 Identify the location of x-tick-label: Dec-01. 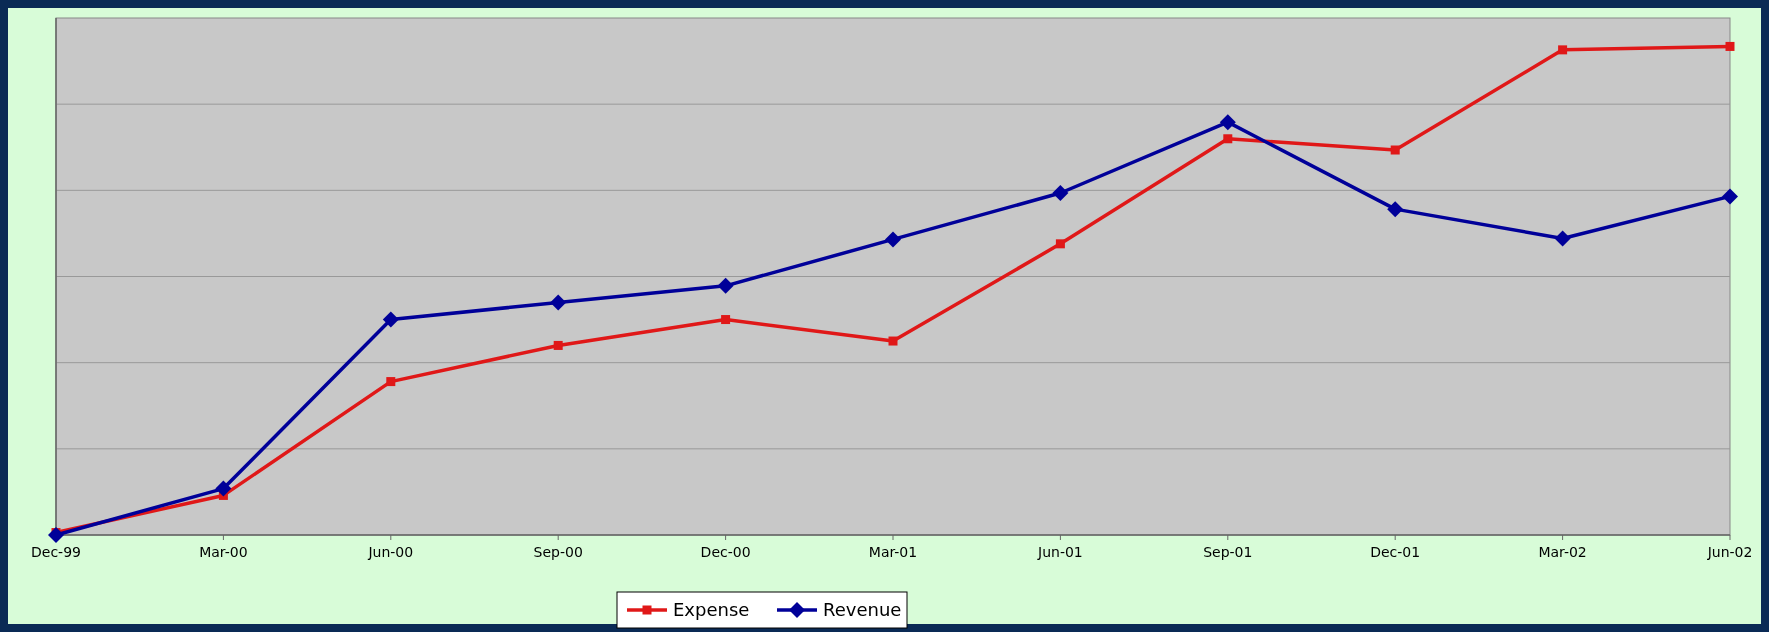
(1395, 552).